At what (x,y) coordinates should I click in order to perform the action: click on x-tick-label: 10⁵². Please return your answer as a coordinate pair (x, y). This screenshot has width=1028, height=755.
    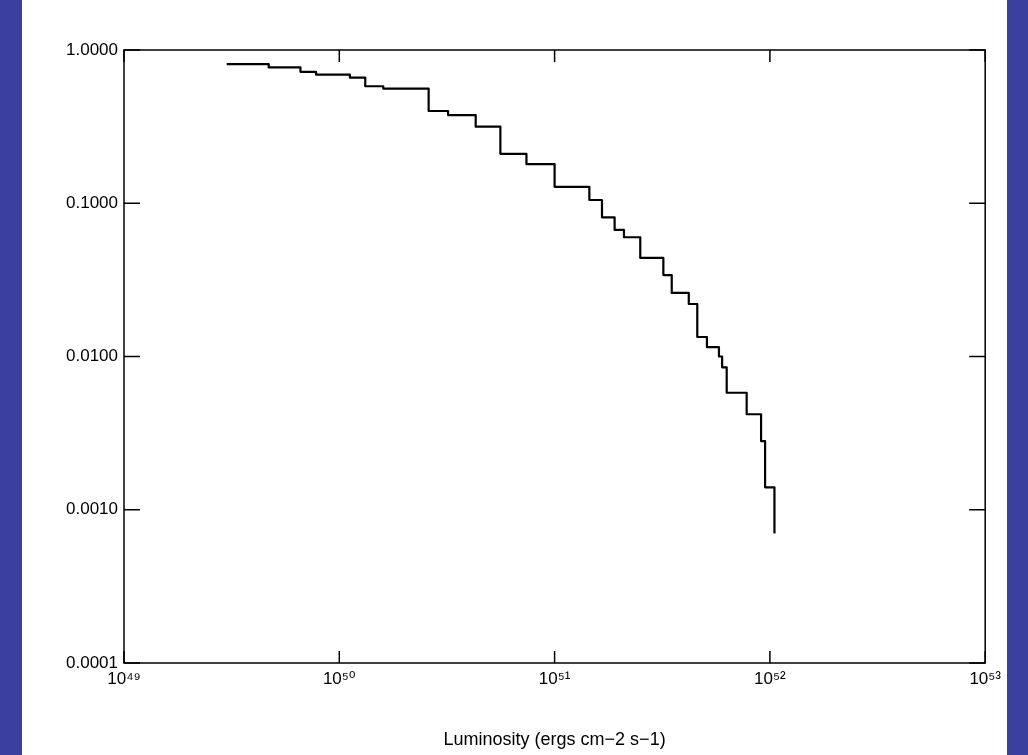
    Looking at the image, I should click on (770, 678).